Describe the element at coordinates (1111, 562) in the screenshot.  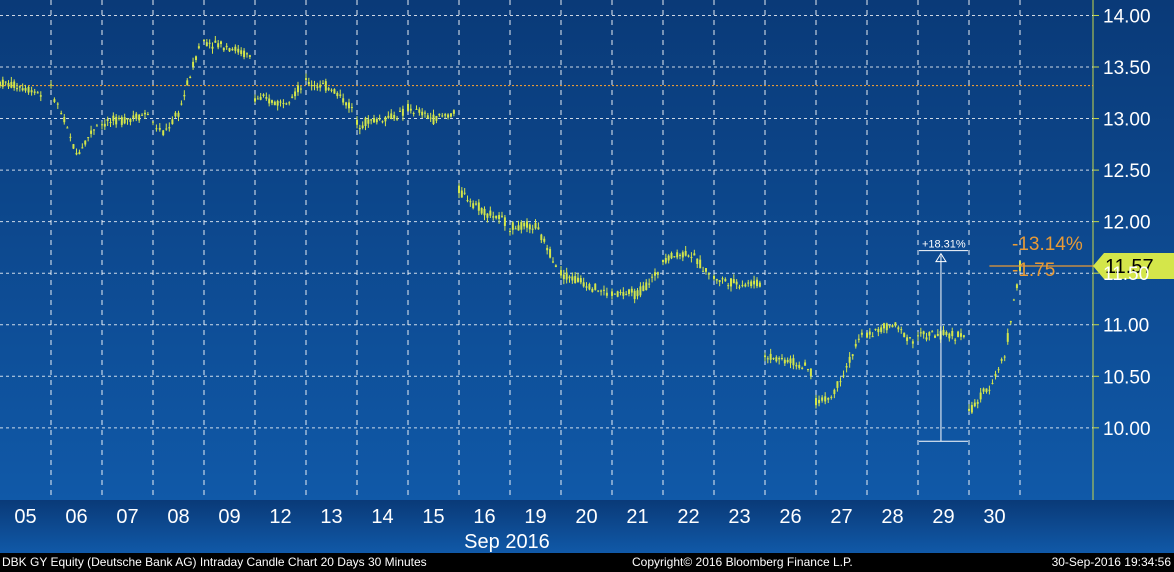
I see `footer-timestamp: 30-Sep-2016 19:34:56` at that location.